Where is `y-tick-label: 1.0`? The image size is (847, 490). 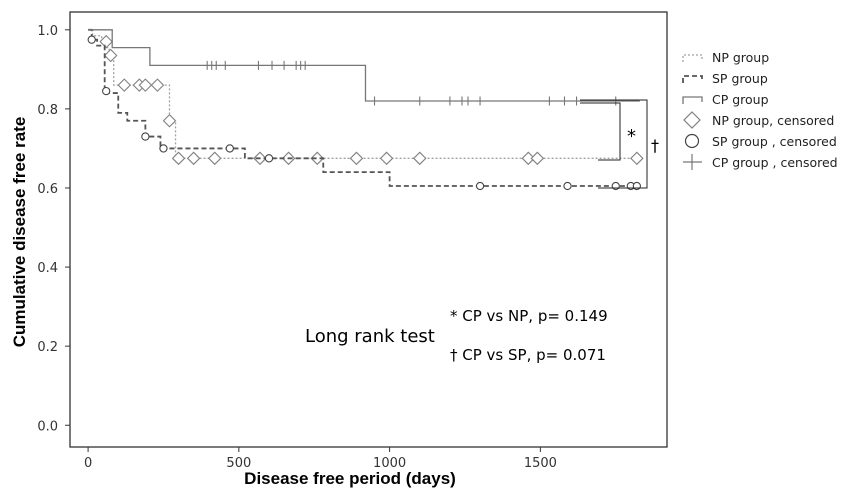 y-tick-label: 1.0 is located at coordinates (47, 31).